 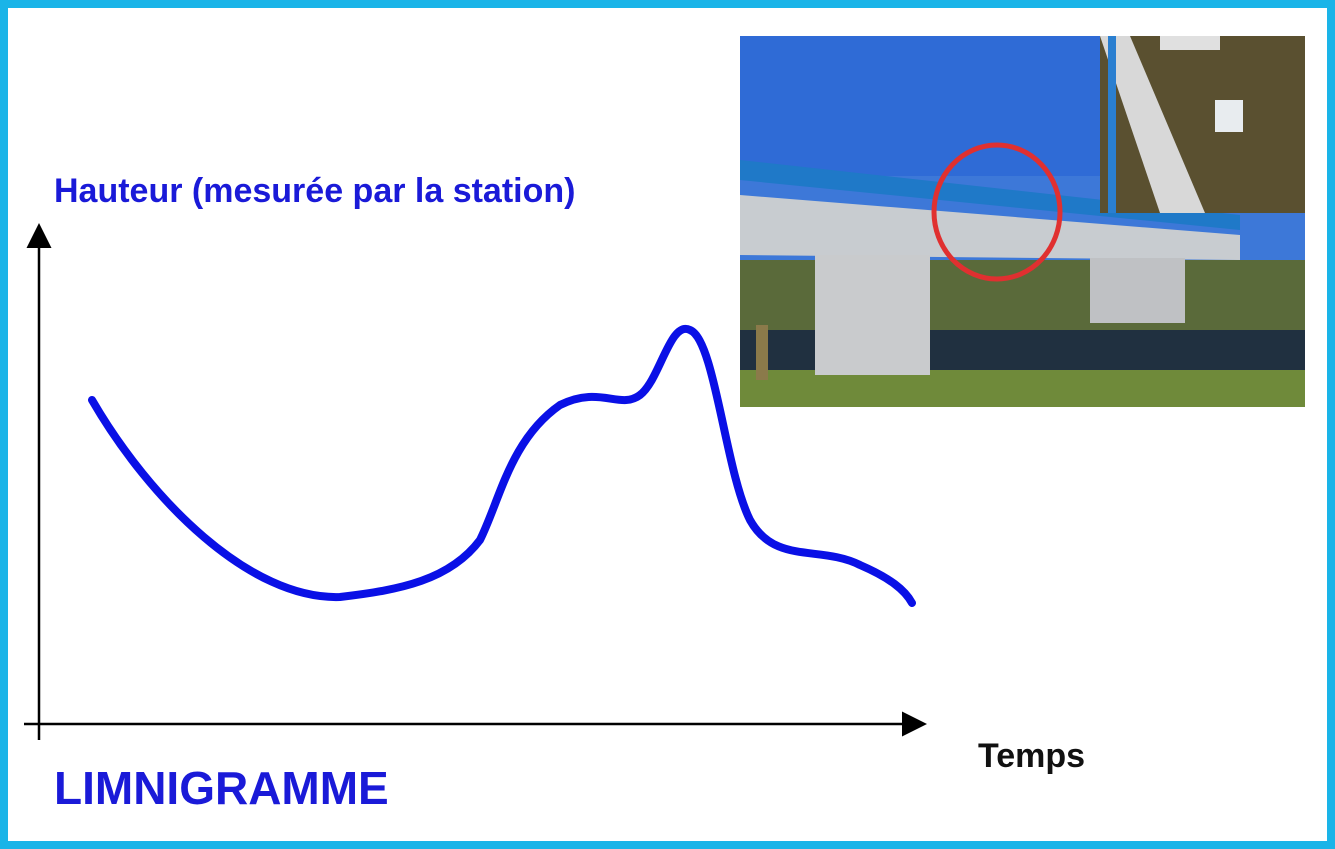 What do you see at coordinates (221, 788) in the screenshot?
I see `title: LIMNIGRAMME` at bounding box center [221, 788].